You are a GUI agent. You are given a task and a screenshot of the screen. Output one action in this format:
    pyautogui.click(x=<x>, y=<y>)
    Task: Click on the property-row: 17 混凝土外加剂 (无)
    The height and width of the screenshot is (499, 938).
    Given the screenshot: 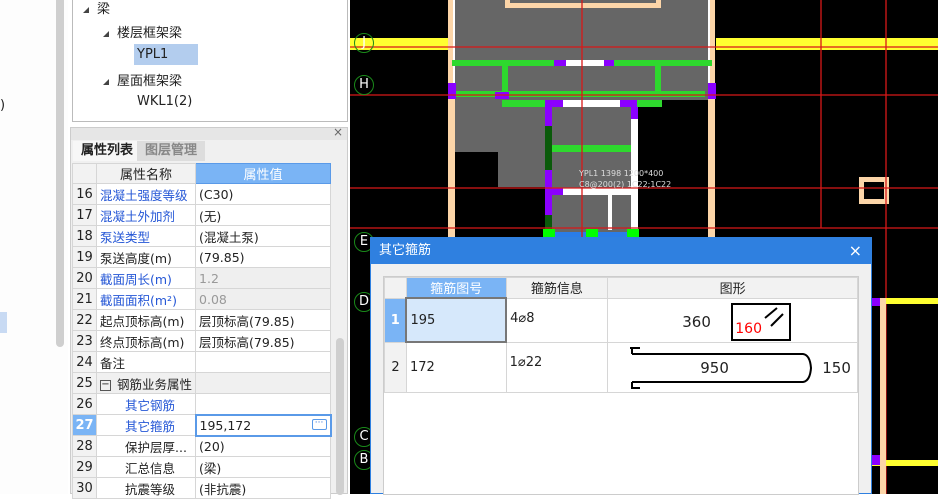 What is the action you would take?
    pyautogui.click(x=202, y=215)
    